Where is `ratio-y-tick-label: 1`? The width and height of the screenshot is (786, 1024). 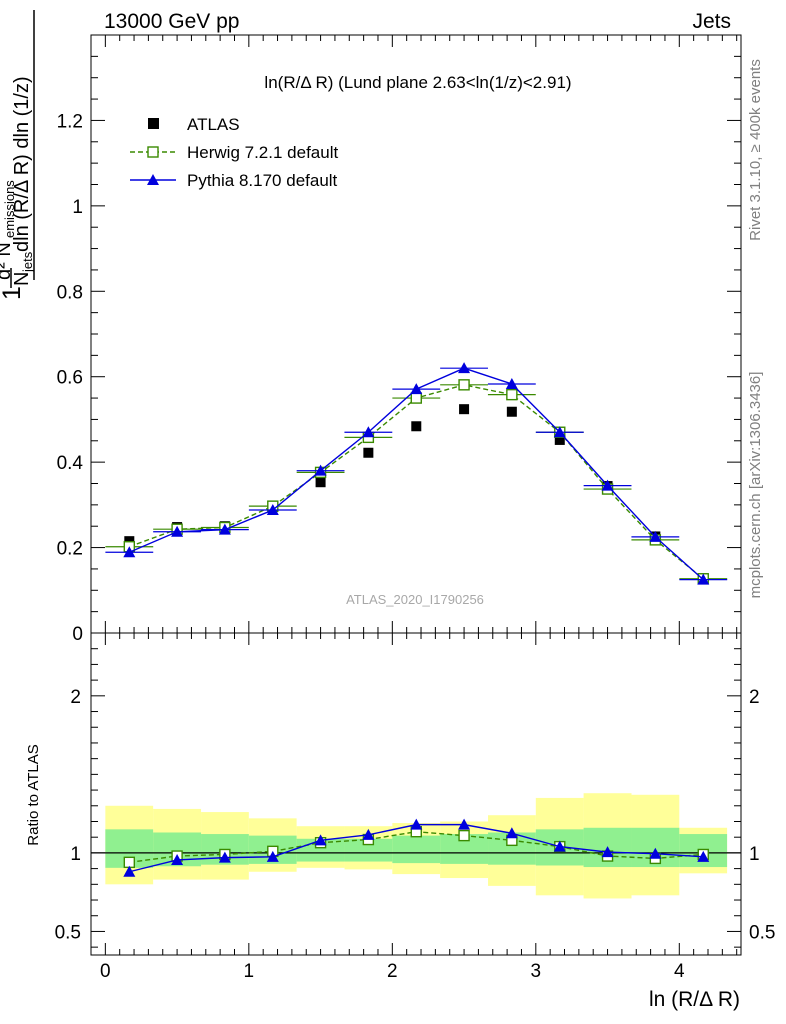 ratio-y-tick-label: 1 is located at coordinates (75, 854).